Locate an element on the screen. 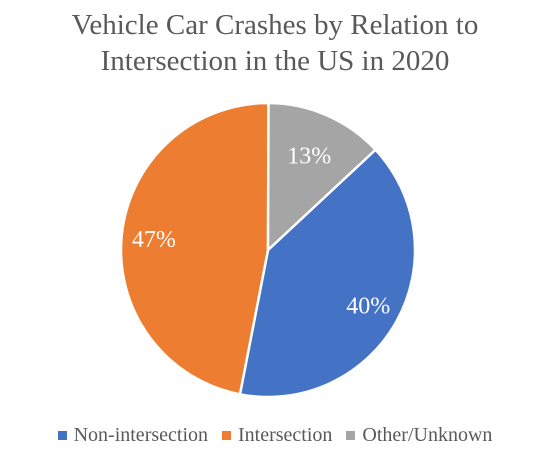 The image size is (550, 451). legend-label-other-unknown: Other/Unknown is located at coordinates (427, 434).